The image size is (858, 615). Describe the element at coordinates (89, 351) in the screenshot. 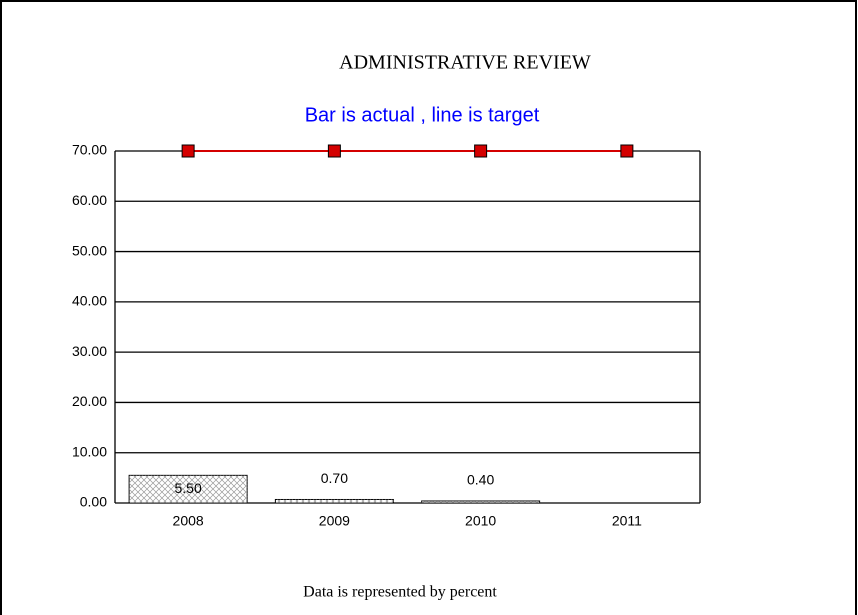

I see `y-tick-label: 30.00` at that location.